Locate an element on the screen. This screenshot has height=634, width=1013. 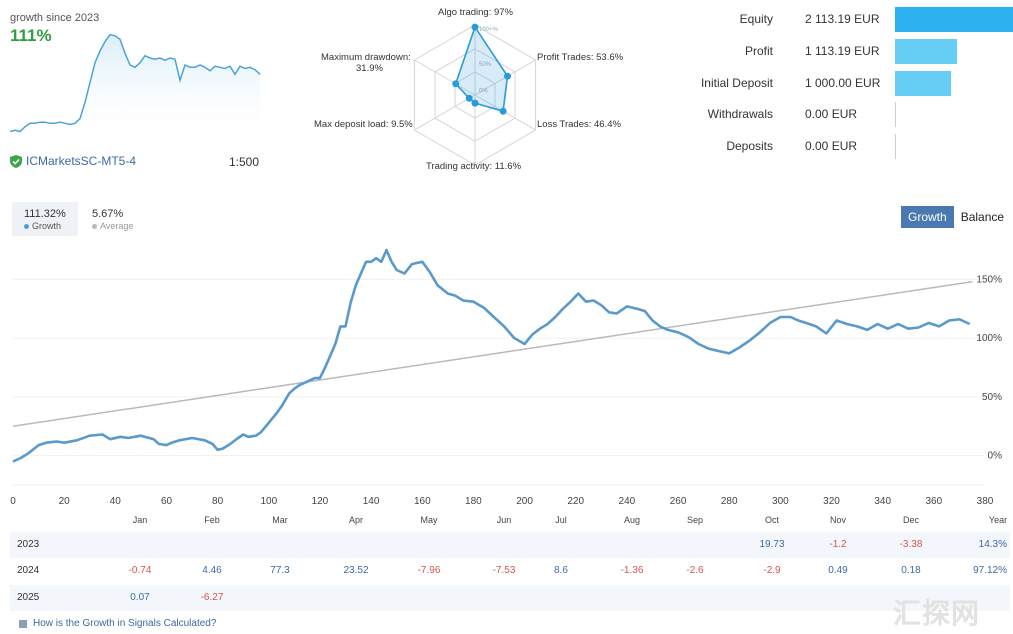
account-row-equity: Equity 2 113.19 EUR is located at coordinates (851, 19).